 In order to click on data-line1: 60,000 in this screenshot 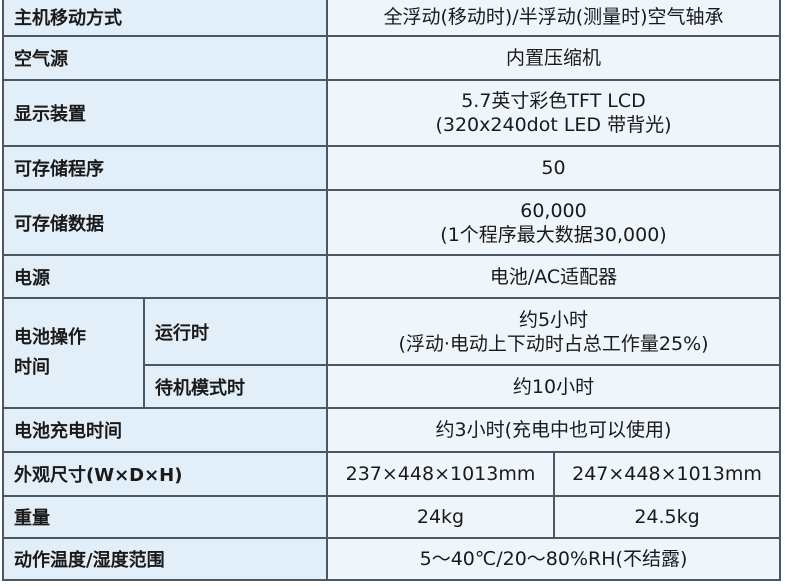, I will do `click(553, 210)`.